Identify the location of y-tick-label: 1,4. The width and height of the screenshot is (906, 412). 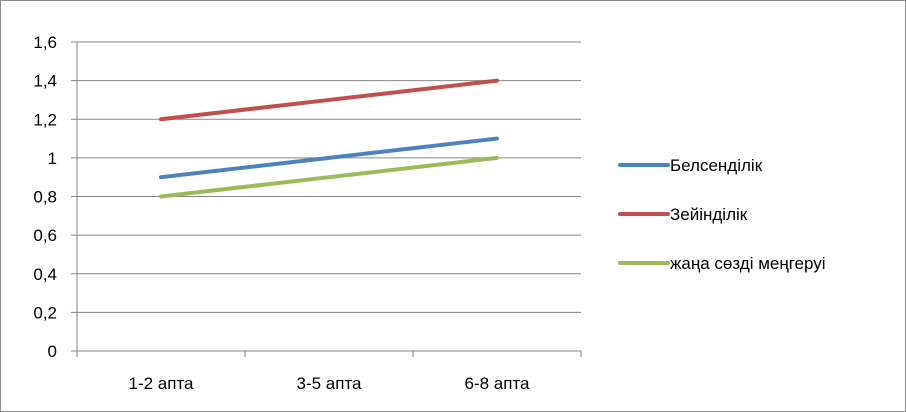
(45, 81).